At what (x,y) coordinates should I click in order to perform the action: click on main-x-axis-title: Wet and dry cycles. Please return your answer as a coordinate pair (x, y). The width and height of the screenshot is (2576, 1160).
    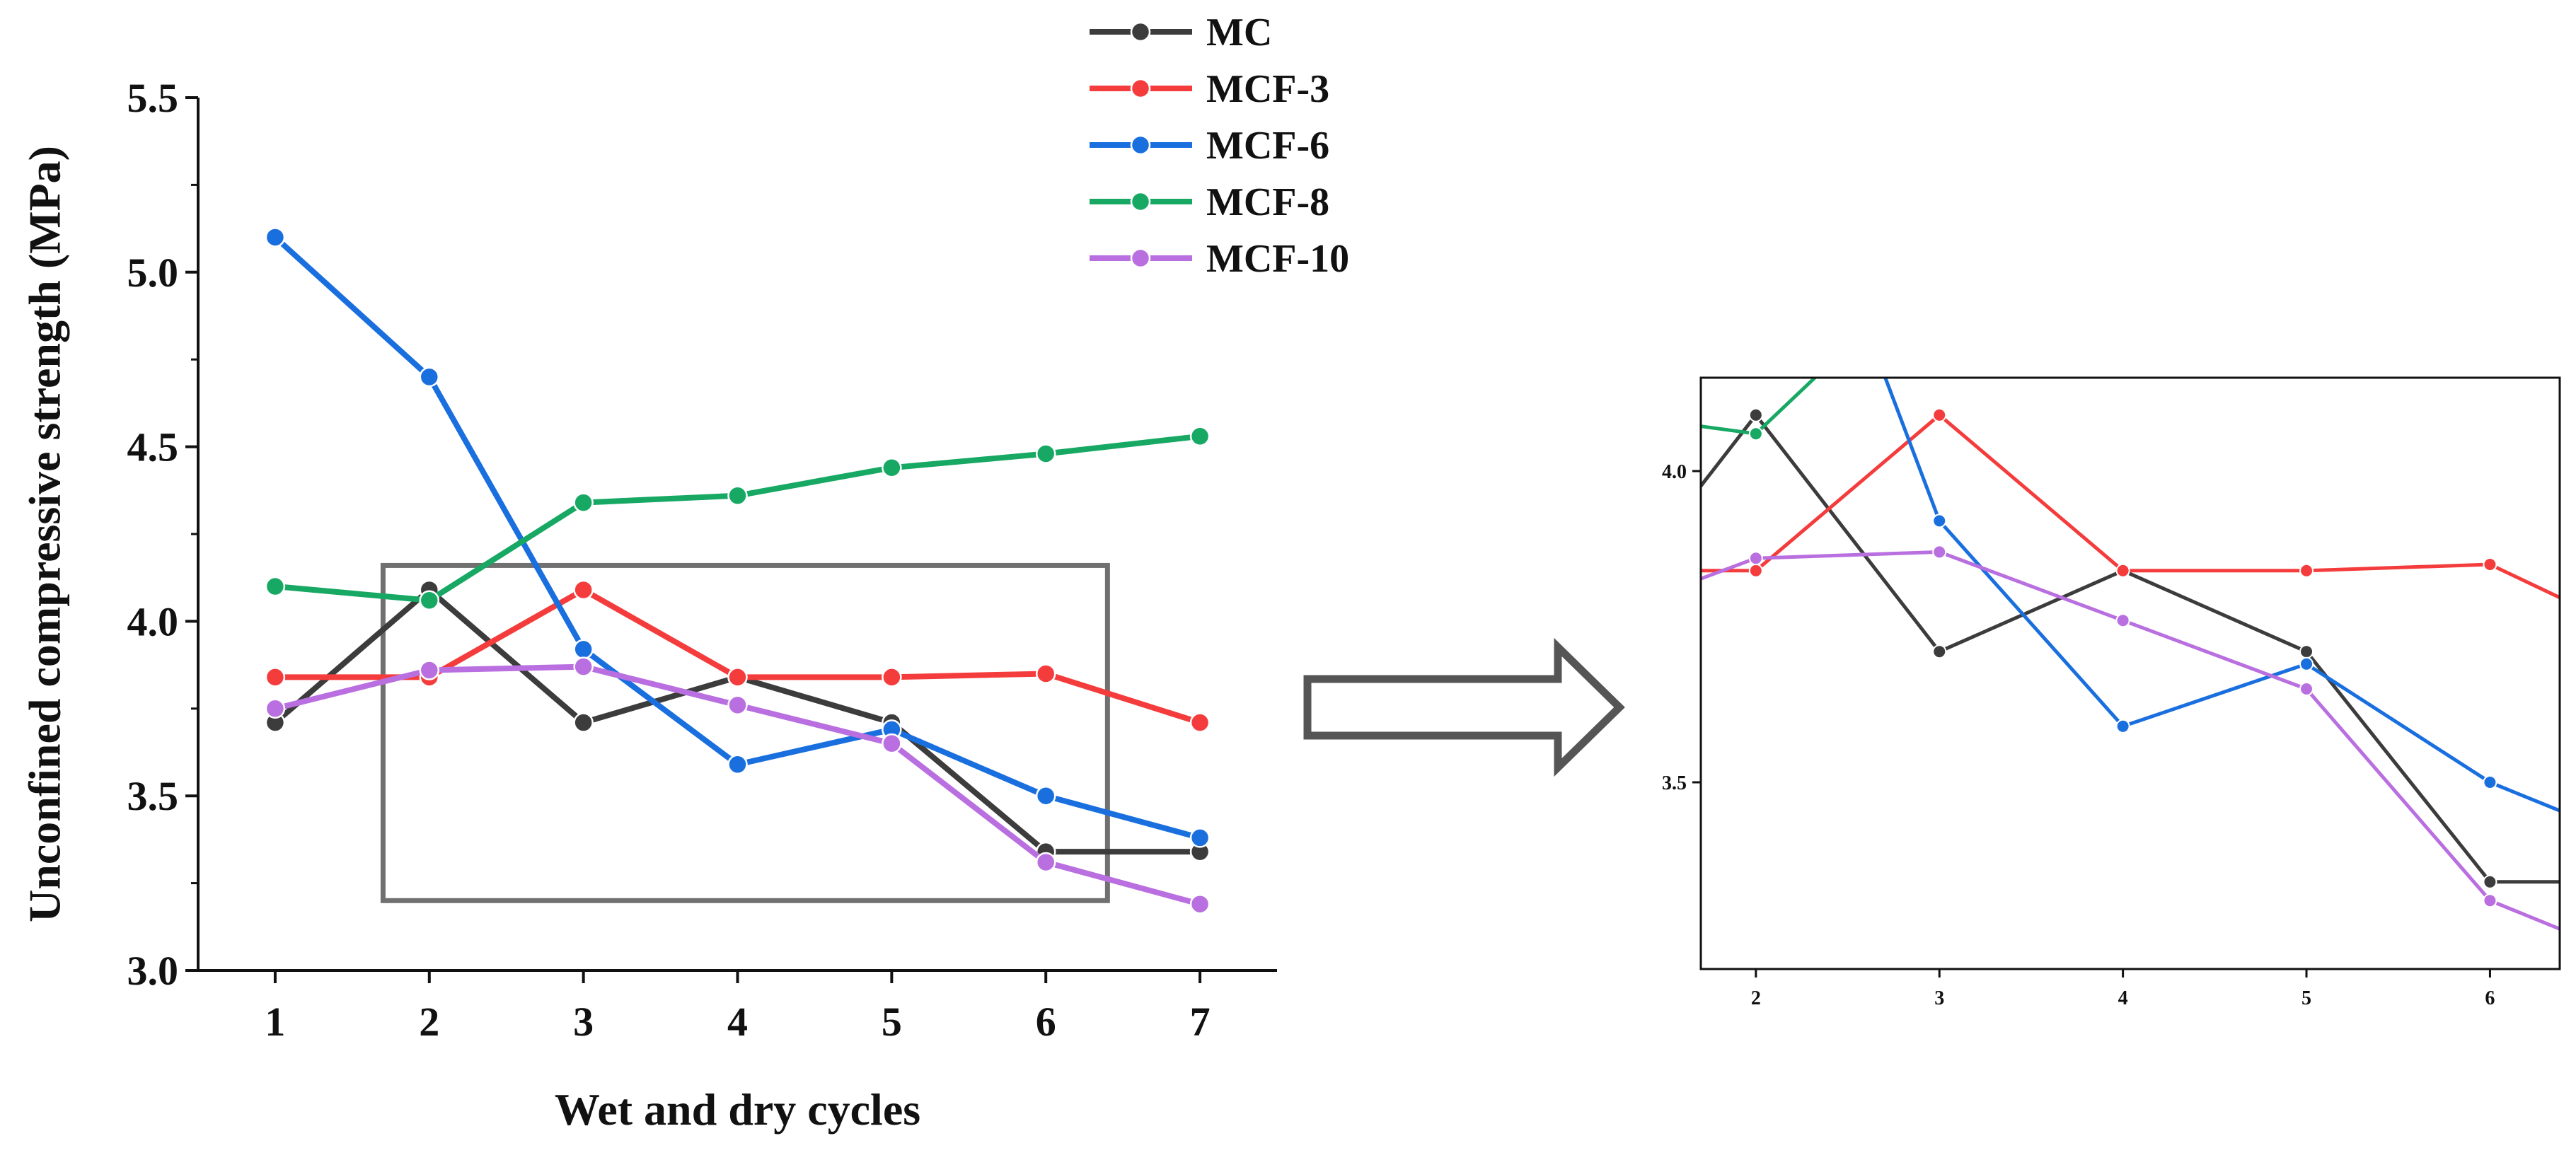
    Looking at the image, I should click on (737, 1109).